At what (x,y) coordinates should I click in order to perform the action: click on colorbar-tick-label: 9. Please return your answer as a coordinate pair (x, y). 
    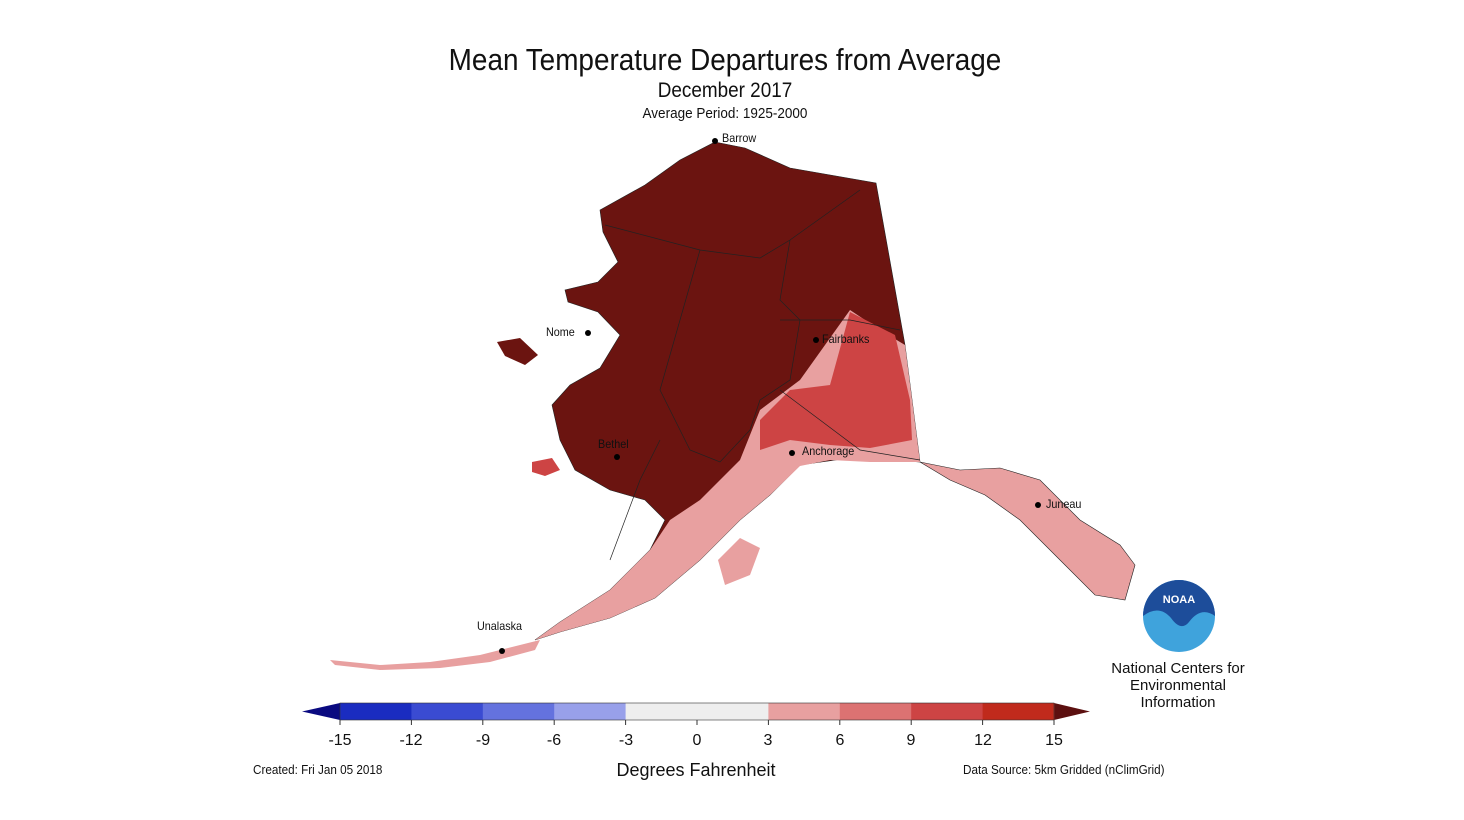
    Looking at the image, I should click on (911, 740).